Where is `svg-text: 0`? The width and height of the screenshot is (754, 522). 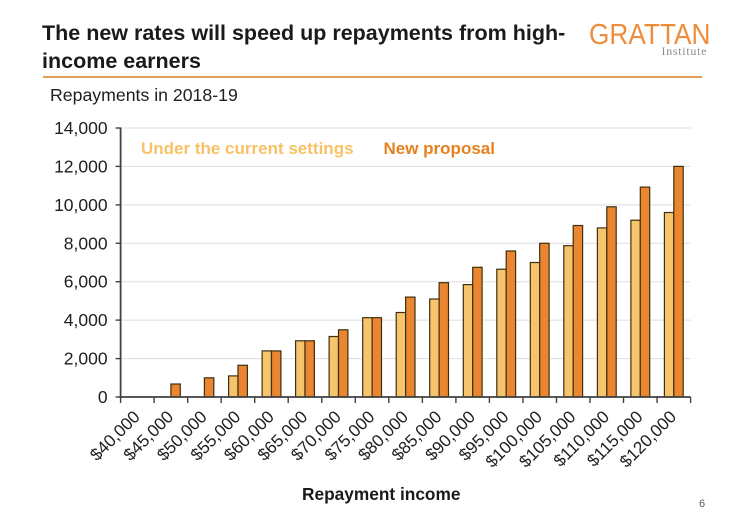
svg-text: 0 is located at coordinates (103, 397).